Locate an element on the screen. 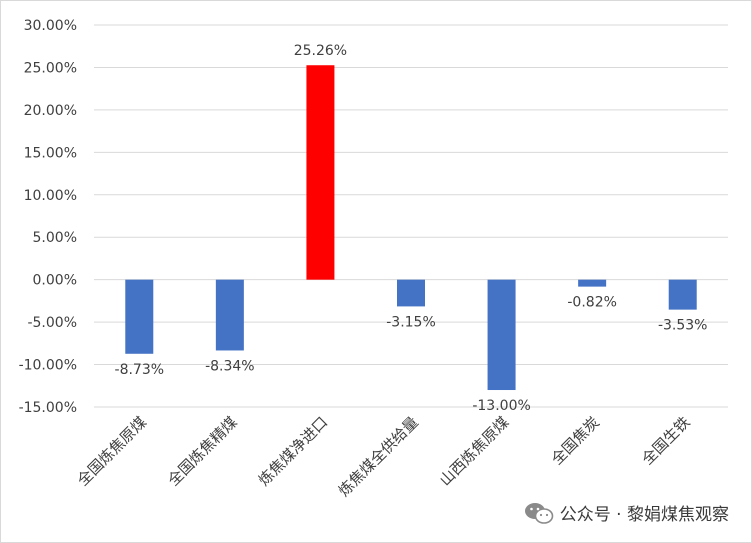 Image resolution: width=752 pixels, height=543 pixels. data-label: -3.53% is located at coordinates (683, 326).